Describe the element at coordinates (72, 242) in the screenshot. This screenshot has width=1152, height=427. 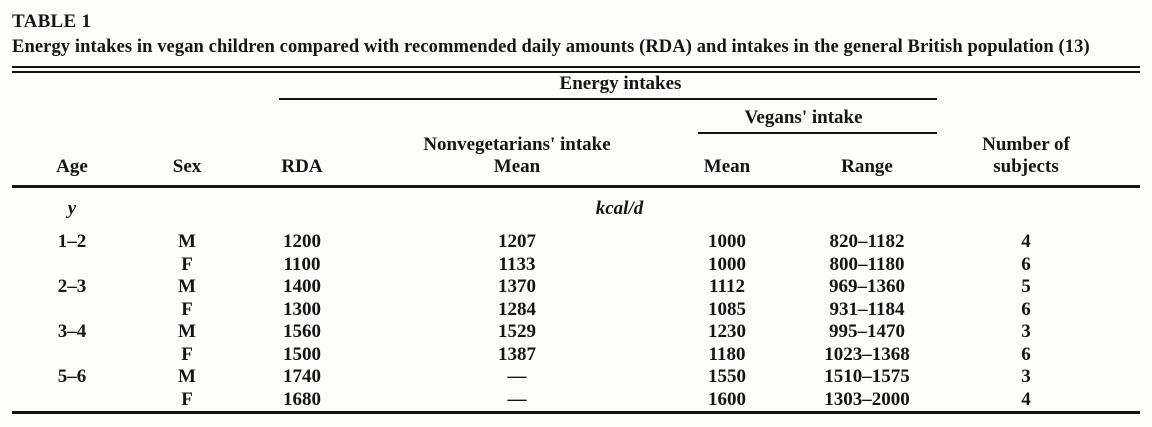
I see `cell-age: 1–2` at that location.